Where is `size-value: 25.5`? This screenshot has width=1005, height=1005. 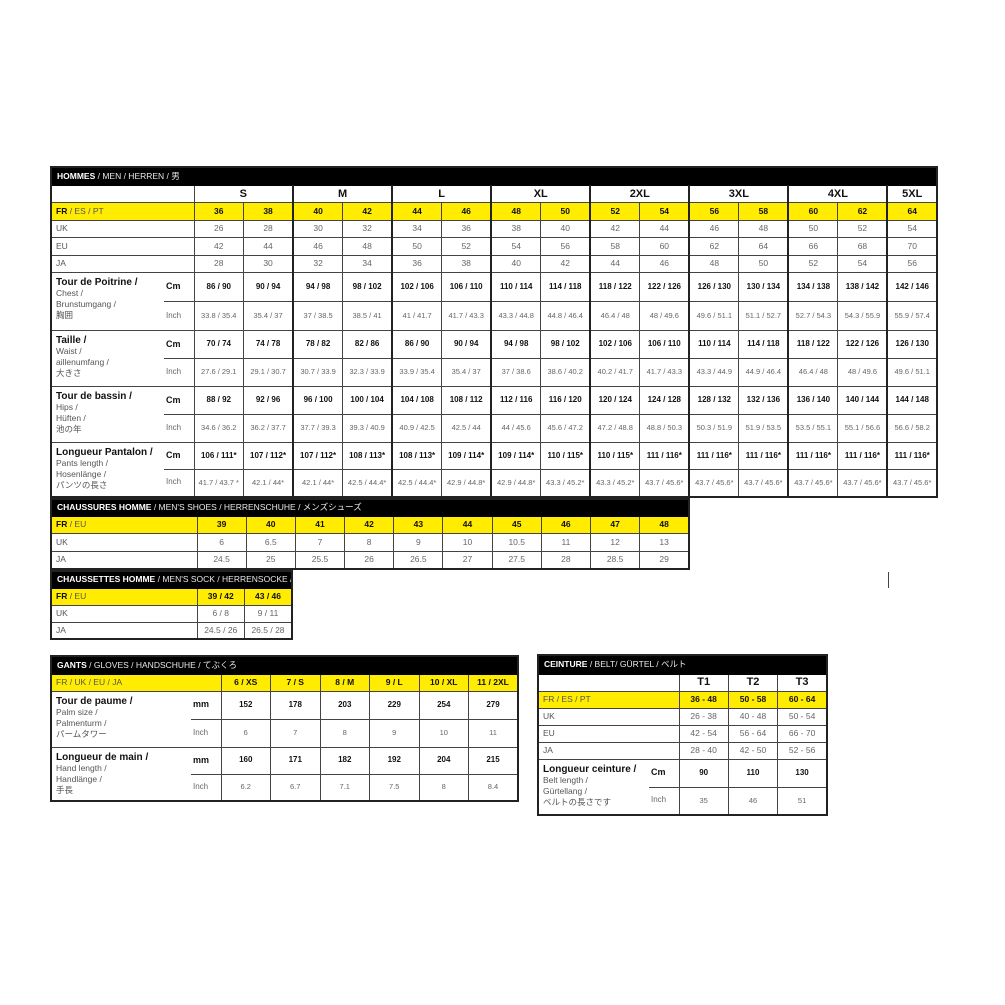
size-value: 25.5 is located at coordinates (320, 559).